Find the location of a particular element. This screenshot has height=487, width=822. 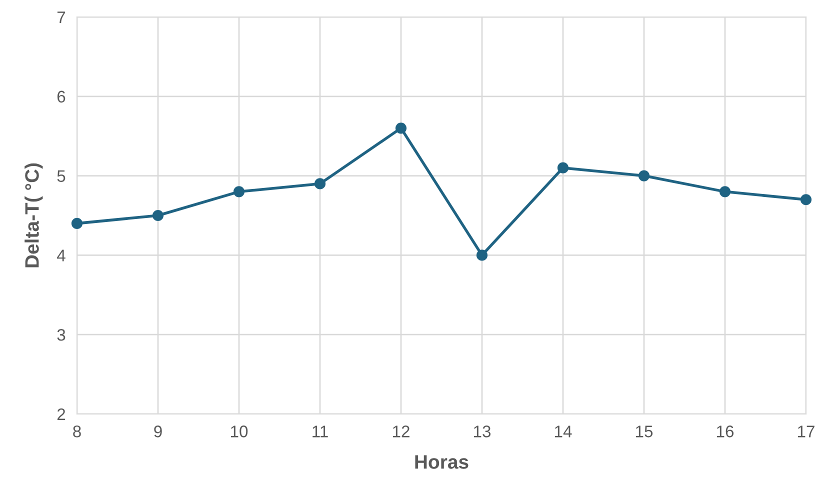

x-tick-label: 8 is located at coordinates (77, 432).